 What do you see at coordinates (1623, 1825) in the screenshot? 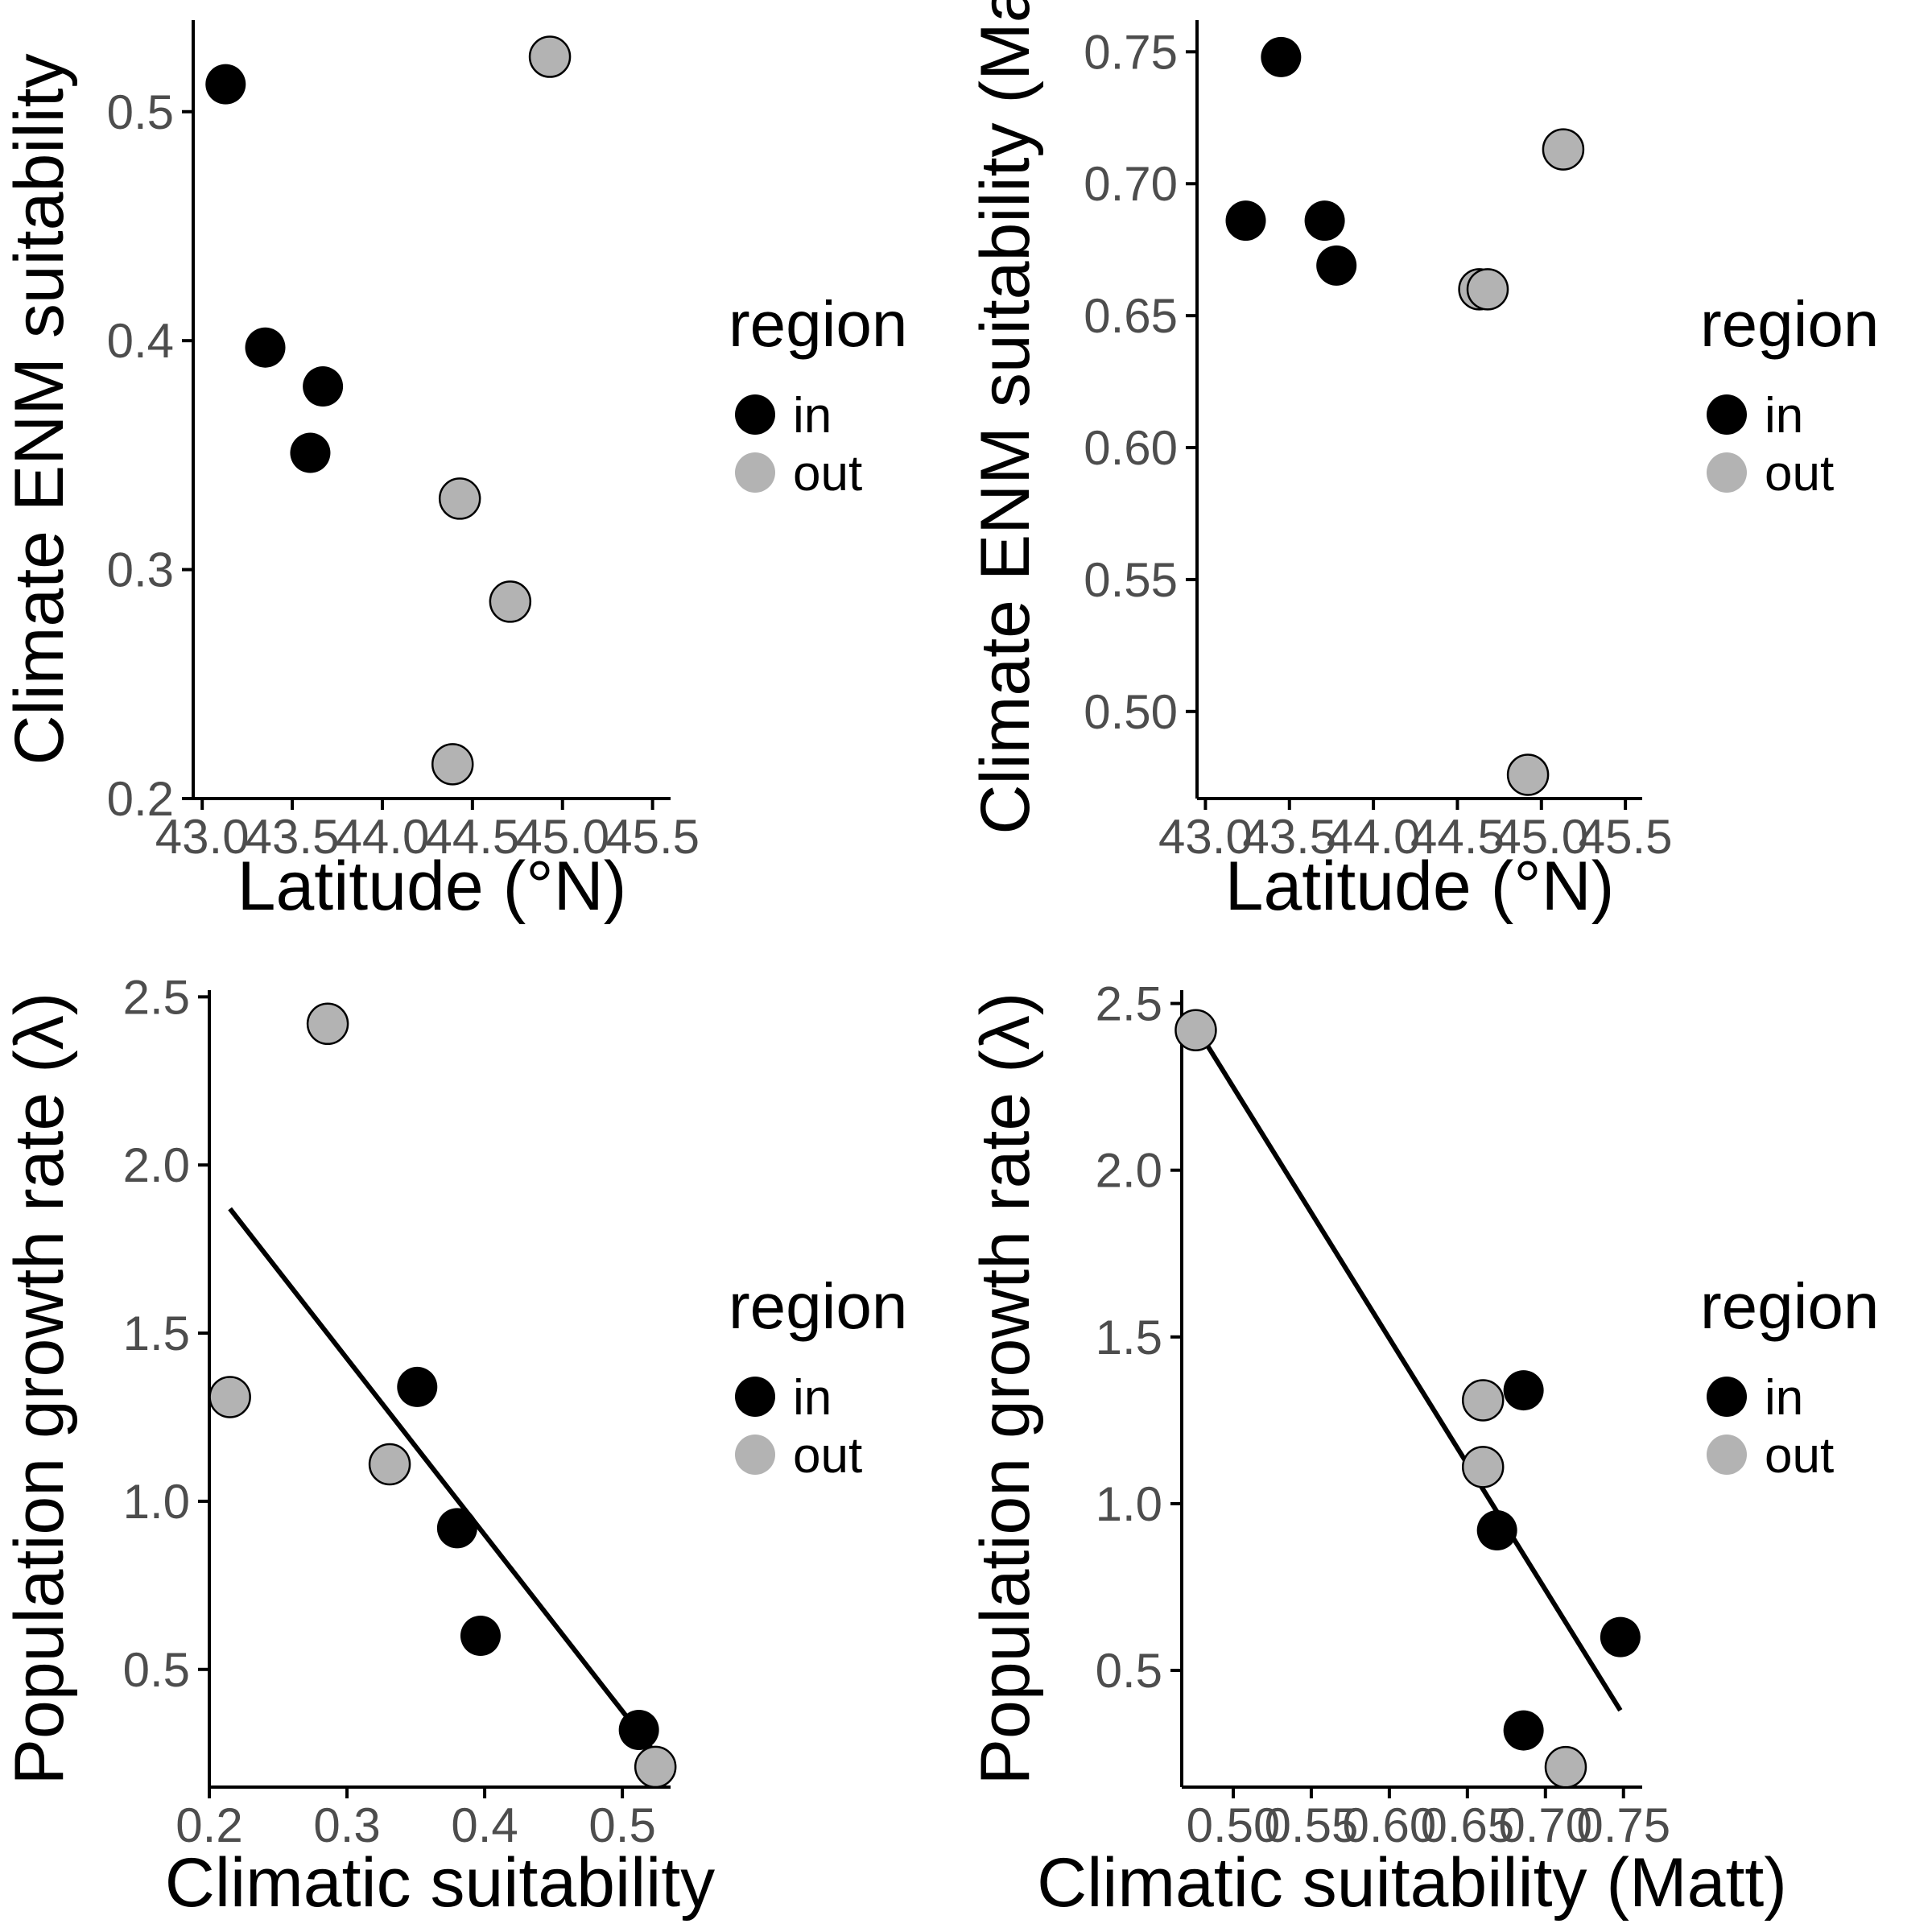
I see `x-tick-label: 0.75` at bounding box center [1623, 1825].